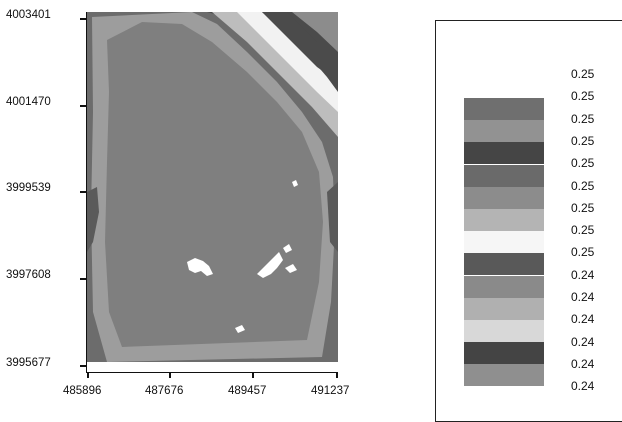 This screenshot has height=422, width=622. I want to click on diagonal-band-white, so click(287, 62).